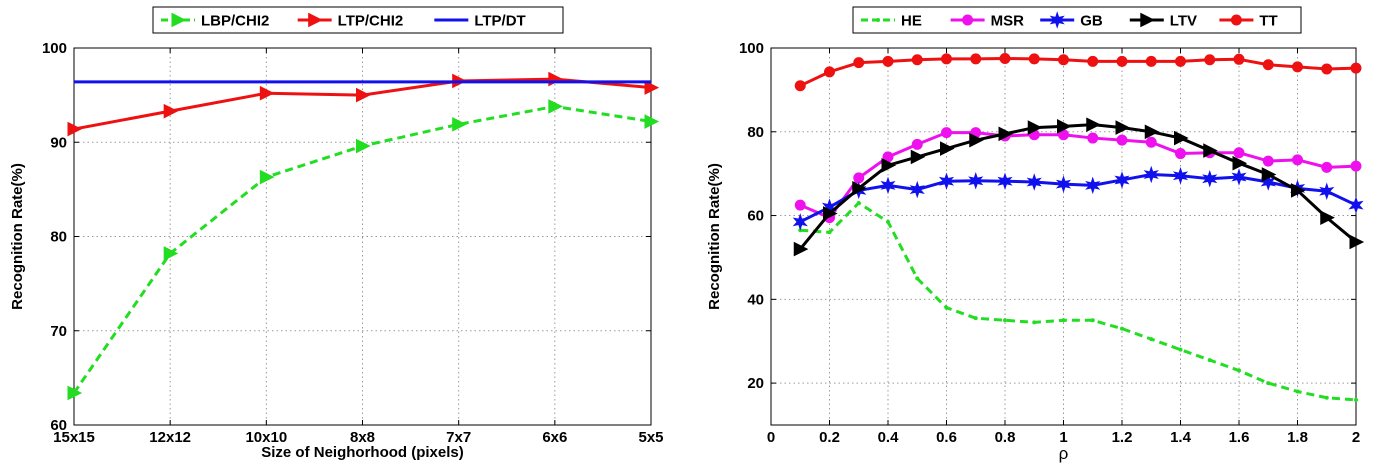  I want to click on series-msr, so click(1078, 175).